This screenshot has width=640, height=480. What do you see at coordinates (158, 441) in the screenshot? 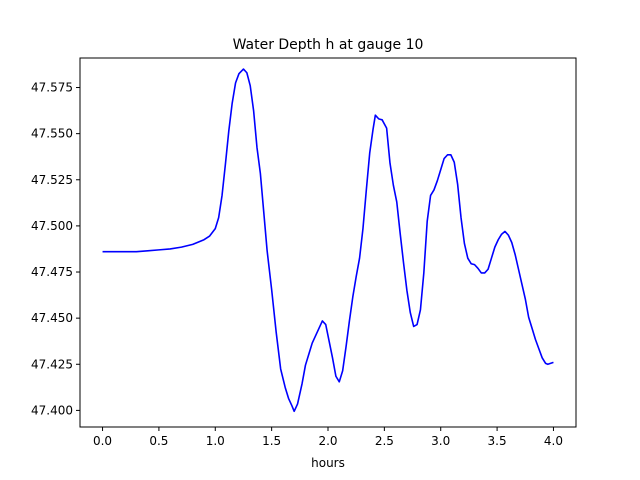
I see `x-tick-label: 0.5` at bounding box center [158, 441].